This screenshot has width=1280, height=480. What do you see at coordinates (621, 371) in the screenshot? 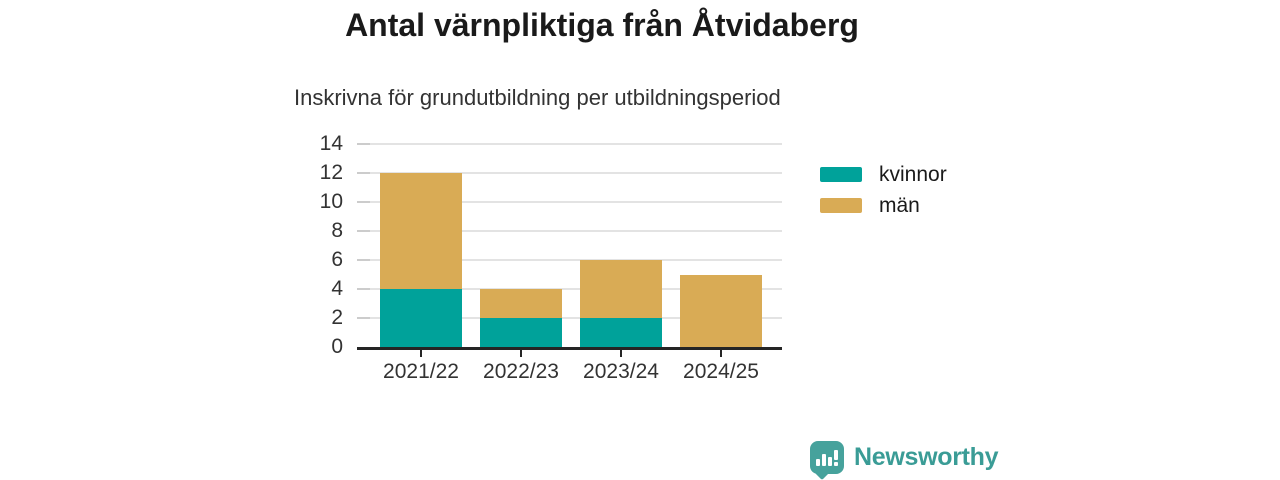
I see `x-tick-label: 2023/24` at bounding box center [621, 371].